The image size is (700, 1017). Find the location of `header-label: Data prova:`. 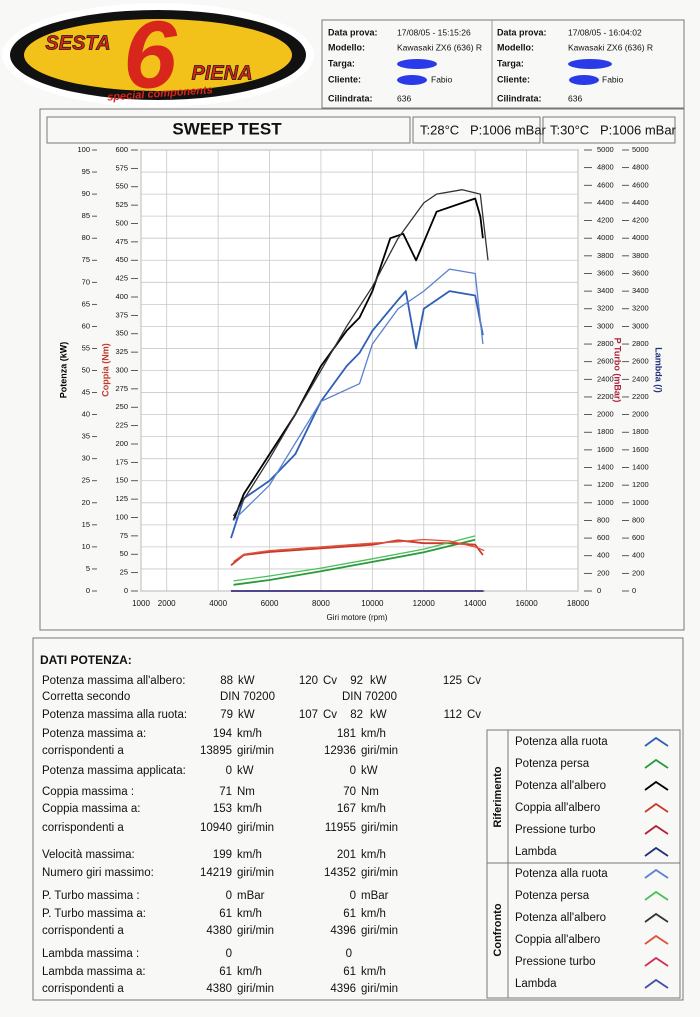

header-label: Data prova: is located at coordinates (522, 32).